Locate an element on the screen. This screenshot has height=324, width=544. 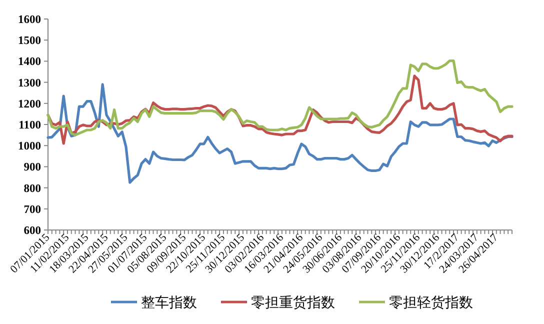
legend-label: 零担轻货指数 is located at coordinates (431, 302).